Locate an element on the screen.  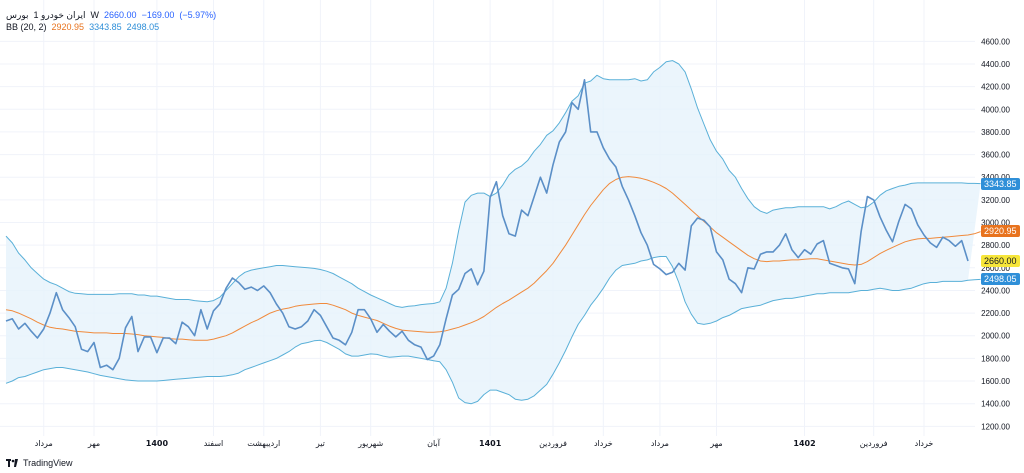
y-tick-label: 3000.00 is located at coordinates (995, 223).